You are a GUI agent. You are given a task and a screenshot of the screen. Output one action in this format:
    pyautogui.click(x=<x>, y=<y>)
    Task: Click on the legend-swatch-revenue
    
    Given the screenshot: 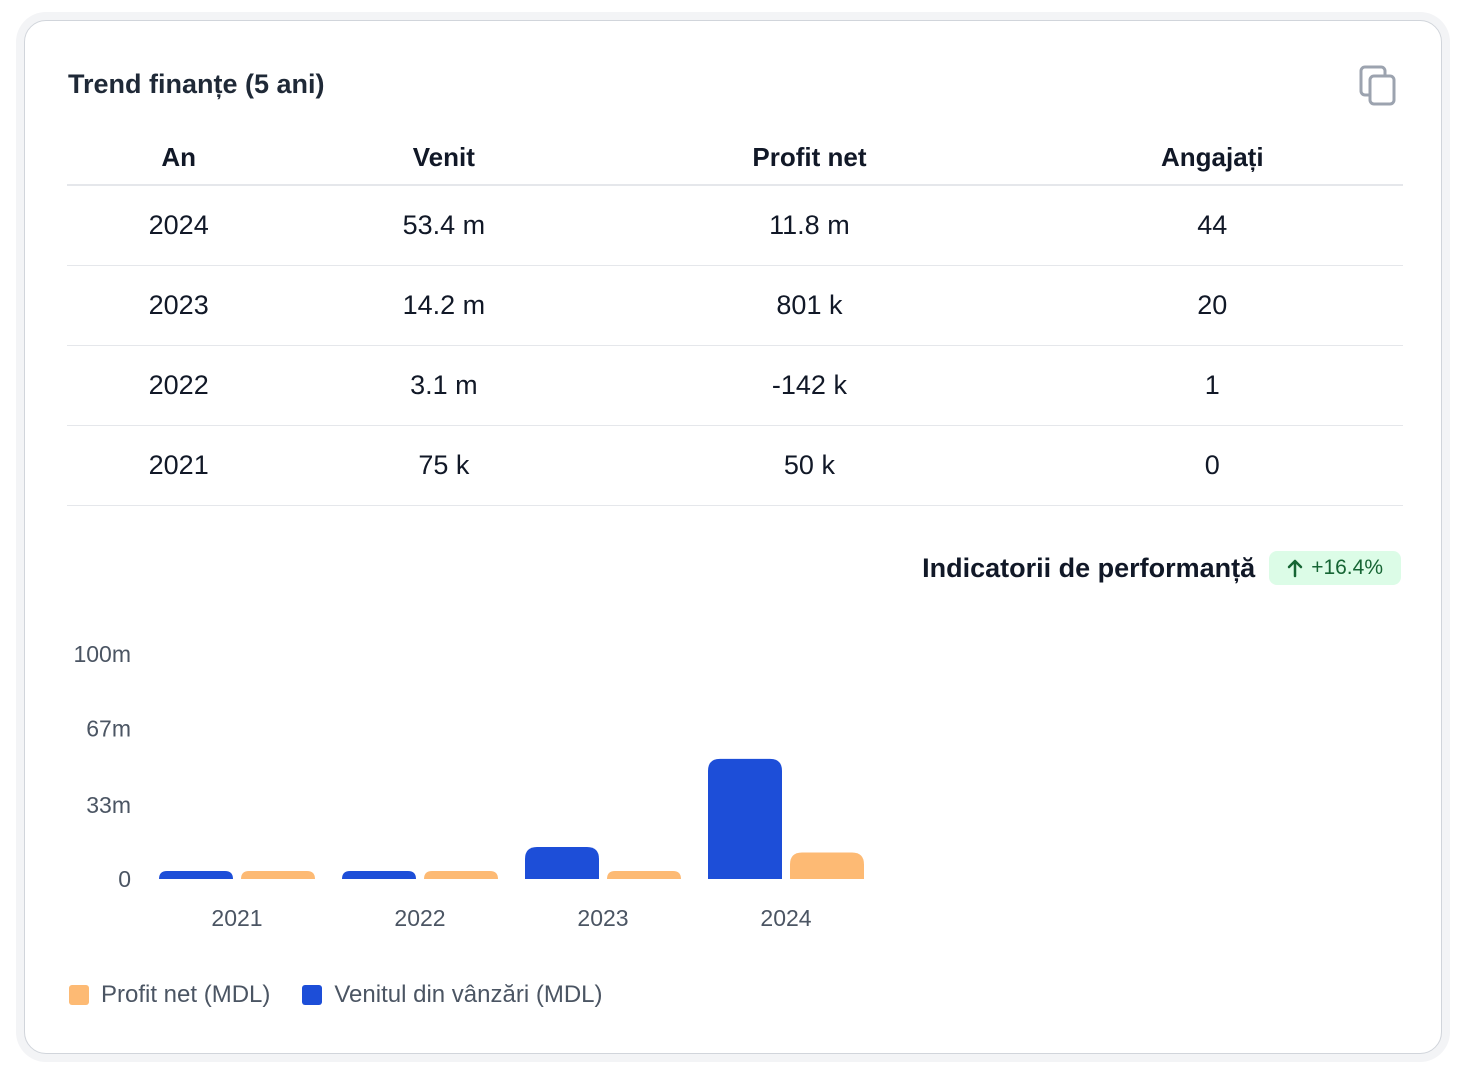 What is the action you would take?
    pyautogui.click(x=312, y=995)
    